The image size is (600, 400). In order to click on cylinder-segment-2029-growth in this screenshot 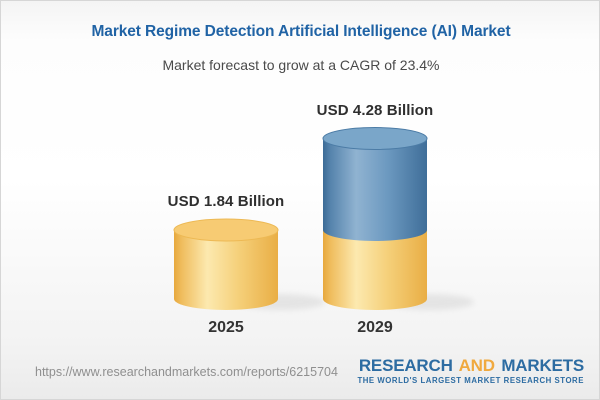, I will do `click(375, 189)`.